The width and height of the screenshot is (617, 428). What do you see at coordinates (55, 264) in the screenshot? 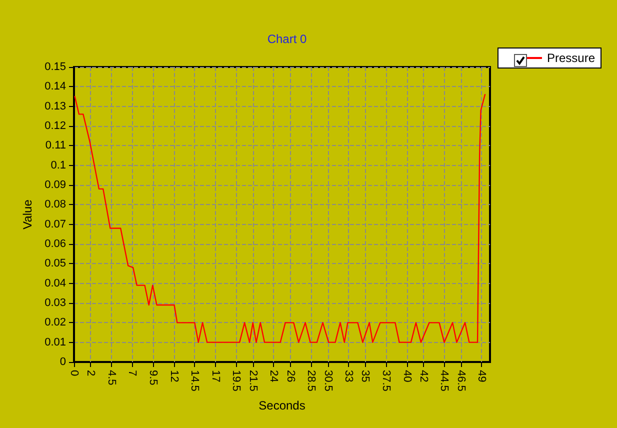
I see `y-tick-label: 0.05` at bounding box center [55, 264].